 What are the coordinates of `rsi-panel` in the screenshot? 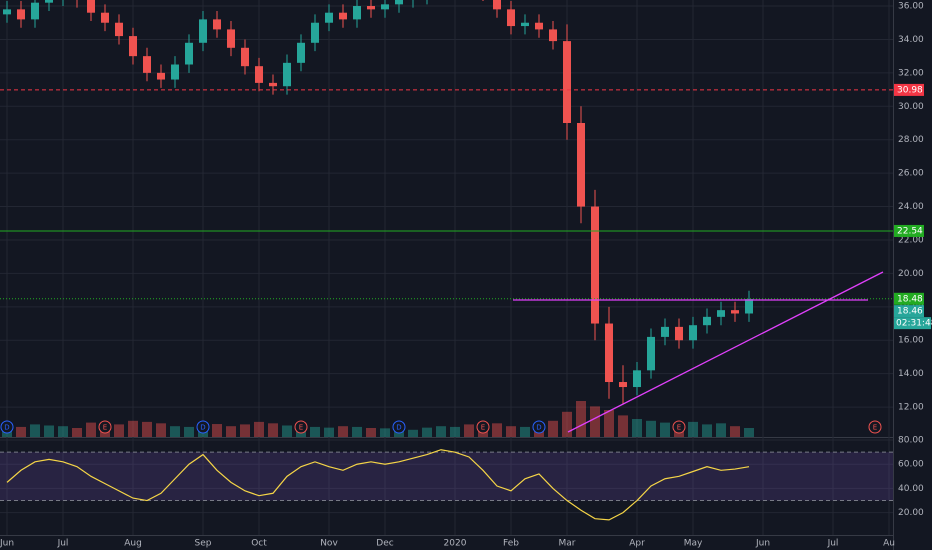 It's located at (378, 485).